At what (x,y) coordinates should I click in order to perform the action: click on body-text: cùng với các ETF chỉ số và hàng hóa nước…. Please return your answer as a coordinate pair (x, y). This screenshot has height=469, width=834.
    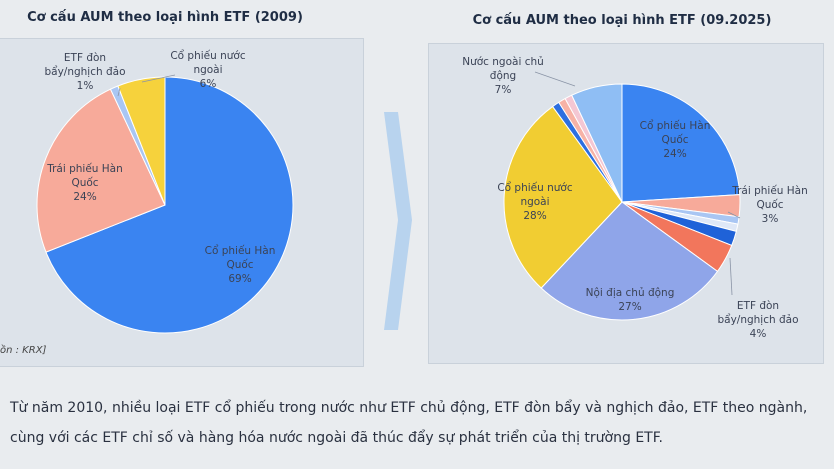
    Looking at the image, I should click on (336, 438).